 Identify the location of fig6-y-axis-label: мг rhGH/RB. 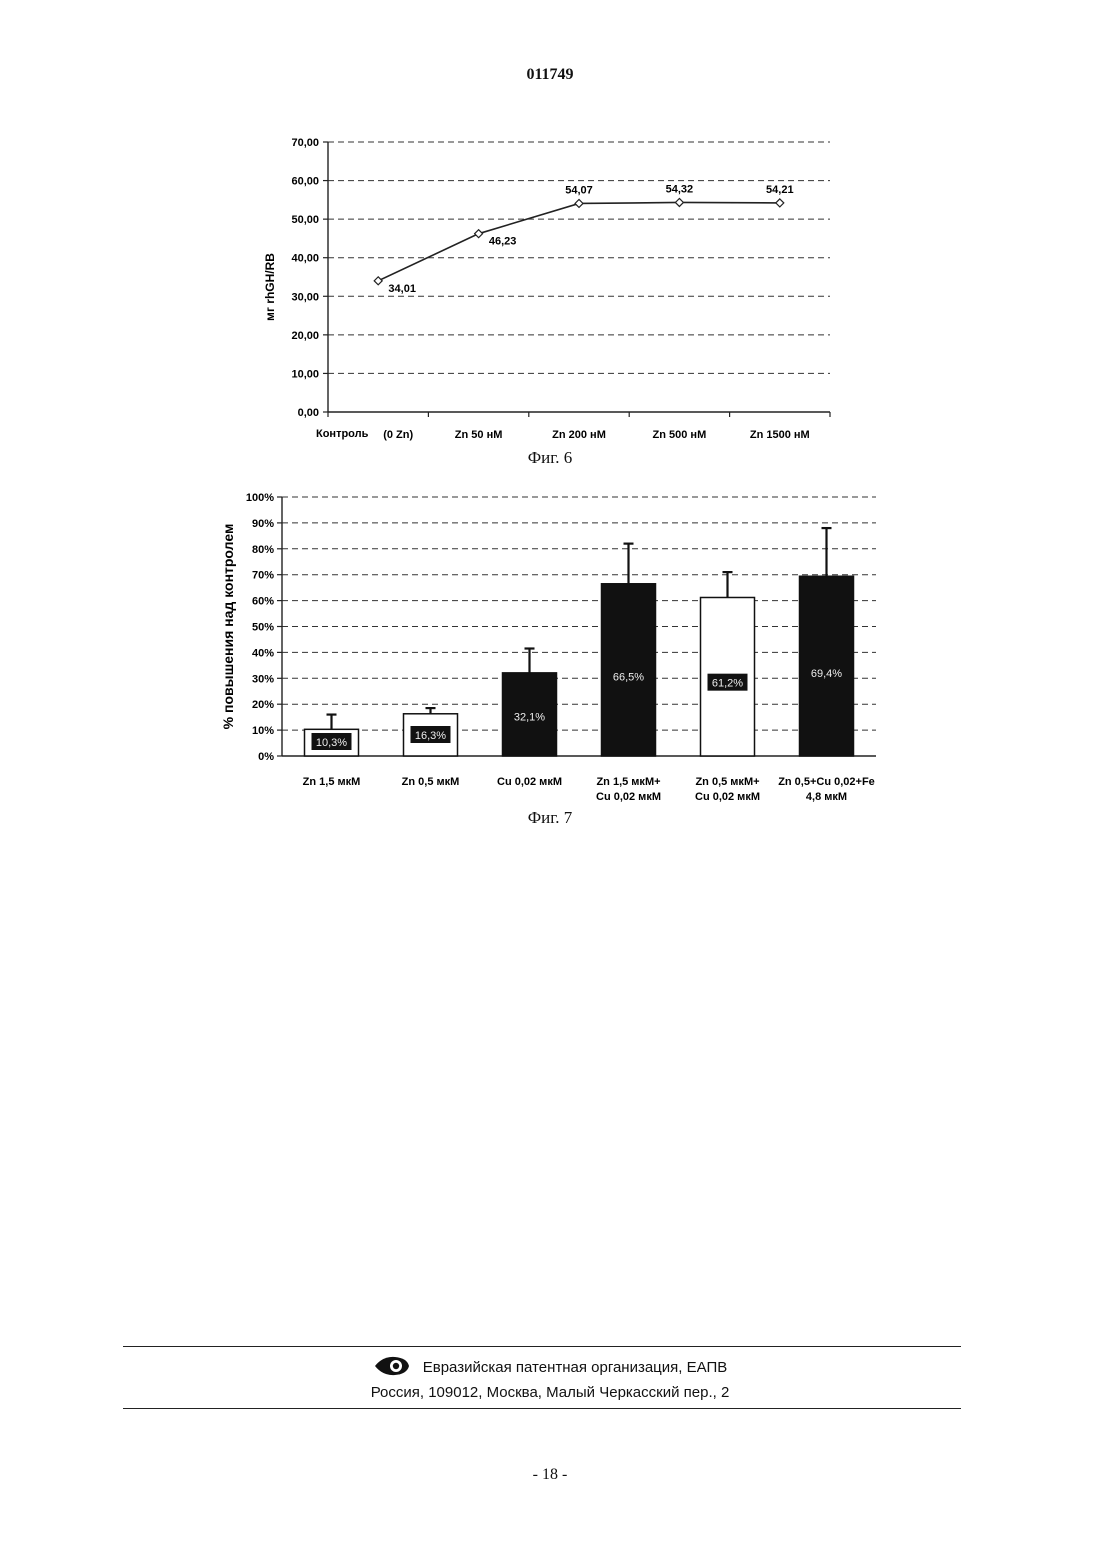
(270, 287).